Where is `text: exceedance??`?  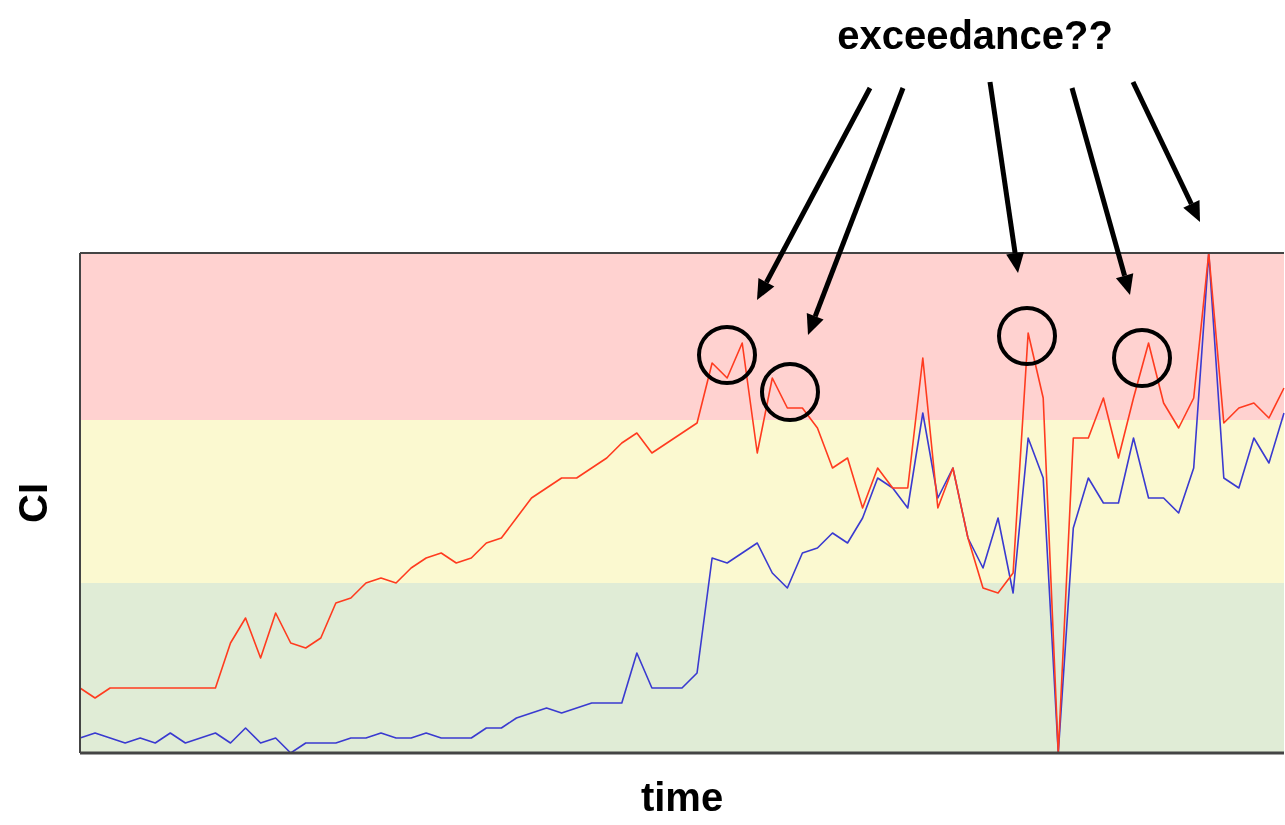
text: exceedance?? is located at coordinates (975, 35).